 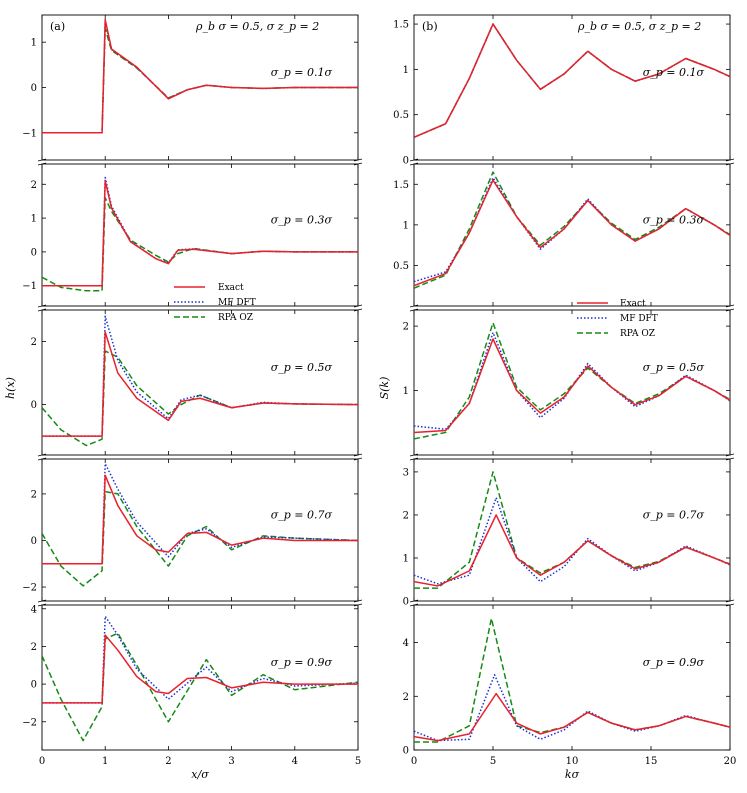 What do you see at coordinates (730, 761) in the screenshot?
I see `x-tick-label: 20` at bounding box center [730, 761].